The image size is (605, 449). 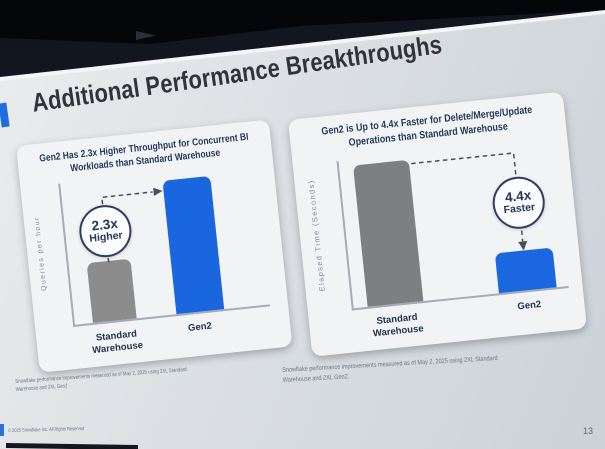 What do you see at coordinates (146, 35) in the screenshot?
I see `bezel-reflection` at bounding box center [146, 35].